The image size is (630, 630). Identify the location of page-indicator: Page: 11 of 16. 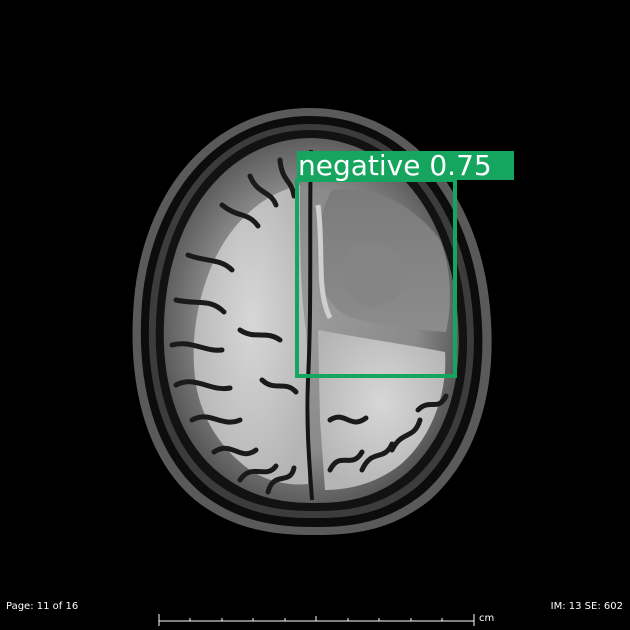
(42, 606).